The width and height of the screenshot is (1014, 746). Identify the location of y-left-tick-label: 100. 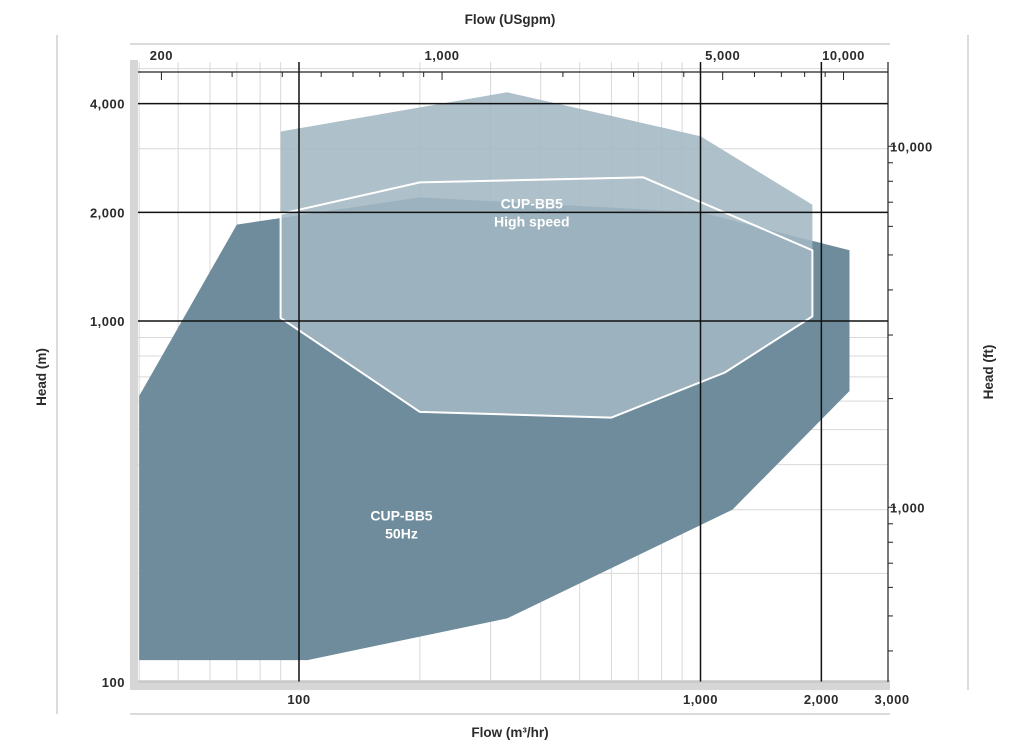
(113, 682).